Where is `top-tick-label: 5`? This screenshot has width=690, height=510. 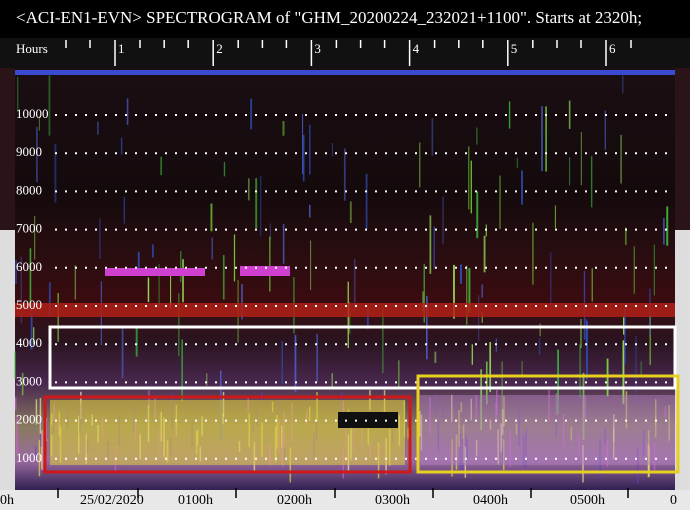 top-tick-label: 5 is located at coordinates (514, 48).